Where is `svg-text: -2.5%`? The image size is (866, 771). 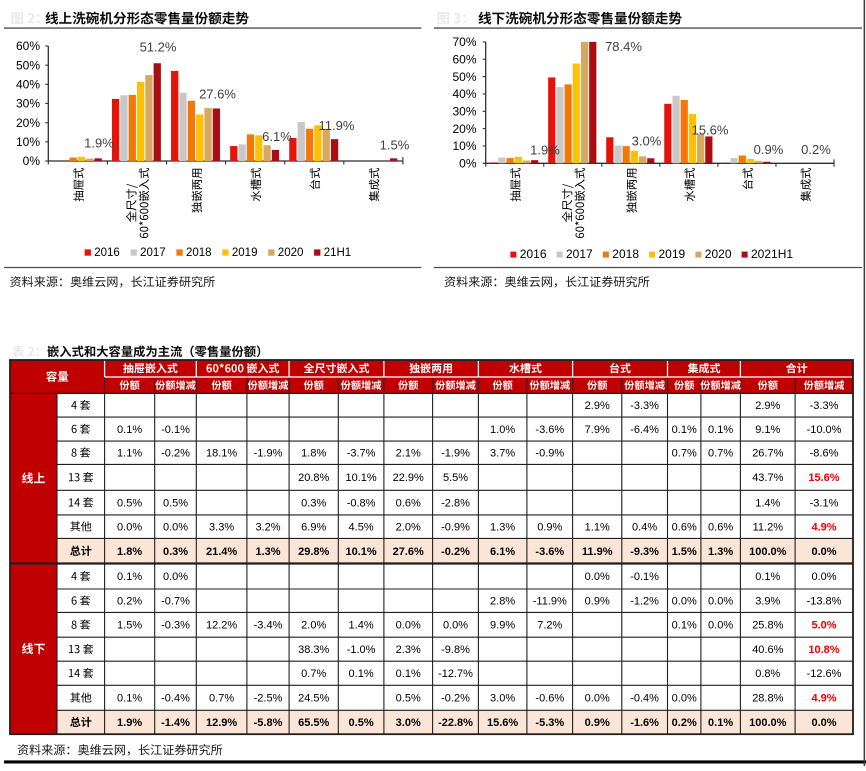
svg-text: -2.5% is located at coordinates (268, 699).